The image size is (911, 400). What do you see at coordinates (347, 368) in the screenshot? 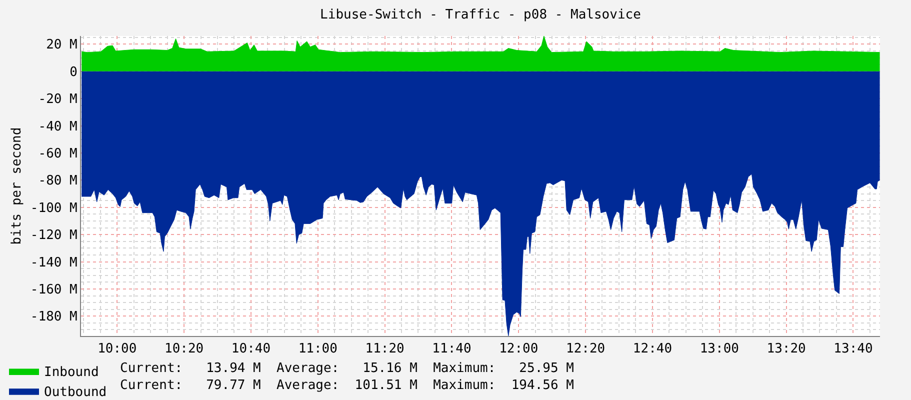
I see `text: Current: 13.94 M Average: 15.16 M Maximum: 25.95 M` at bounding box center [347, 368].